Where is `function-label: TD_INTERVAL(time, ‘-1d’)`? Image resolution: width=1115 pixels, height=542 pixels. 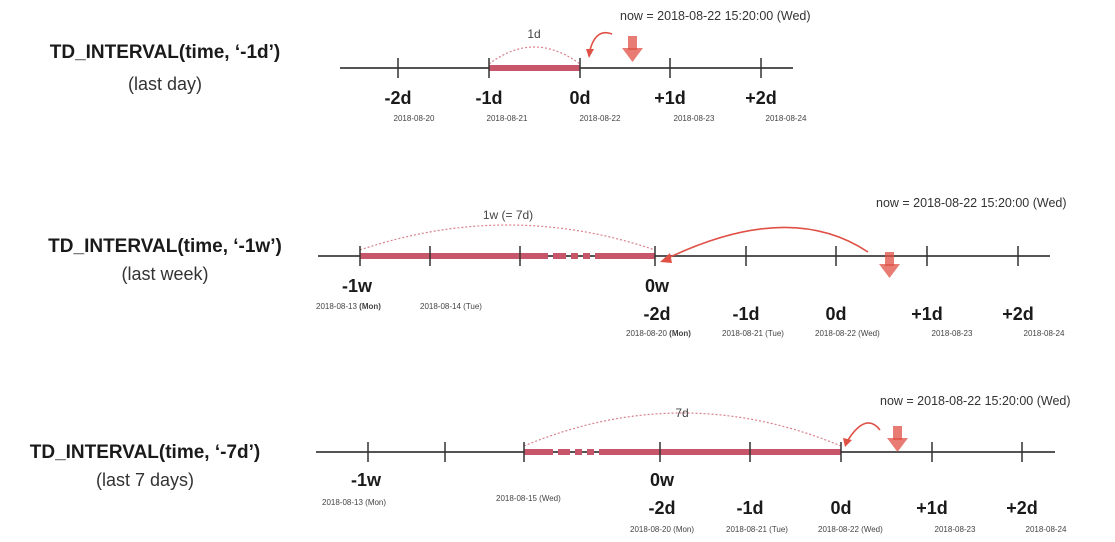
function-label: TD_INTERVAL(time, ‘-1d’) is located at coordinates (165, 52).